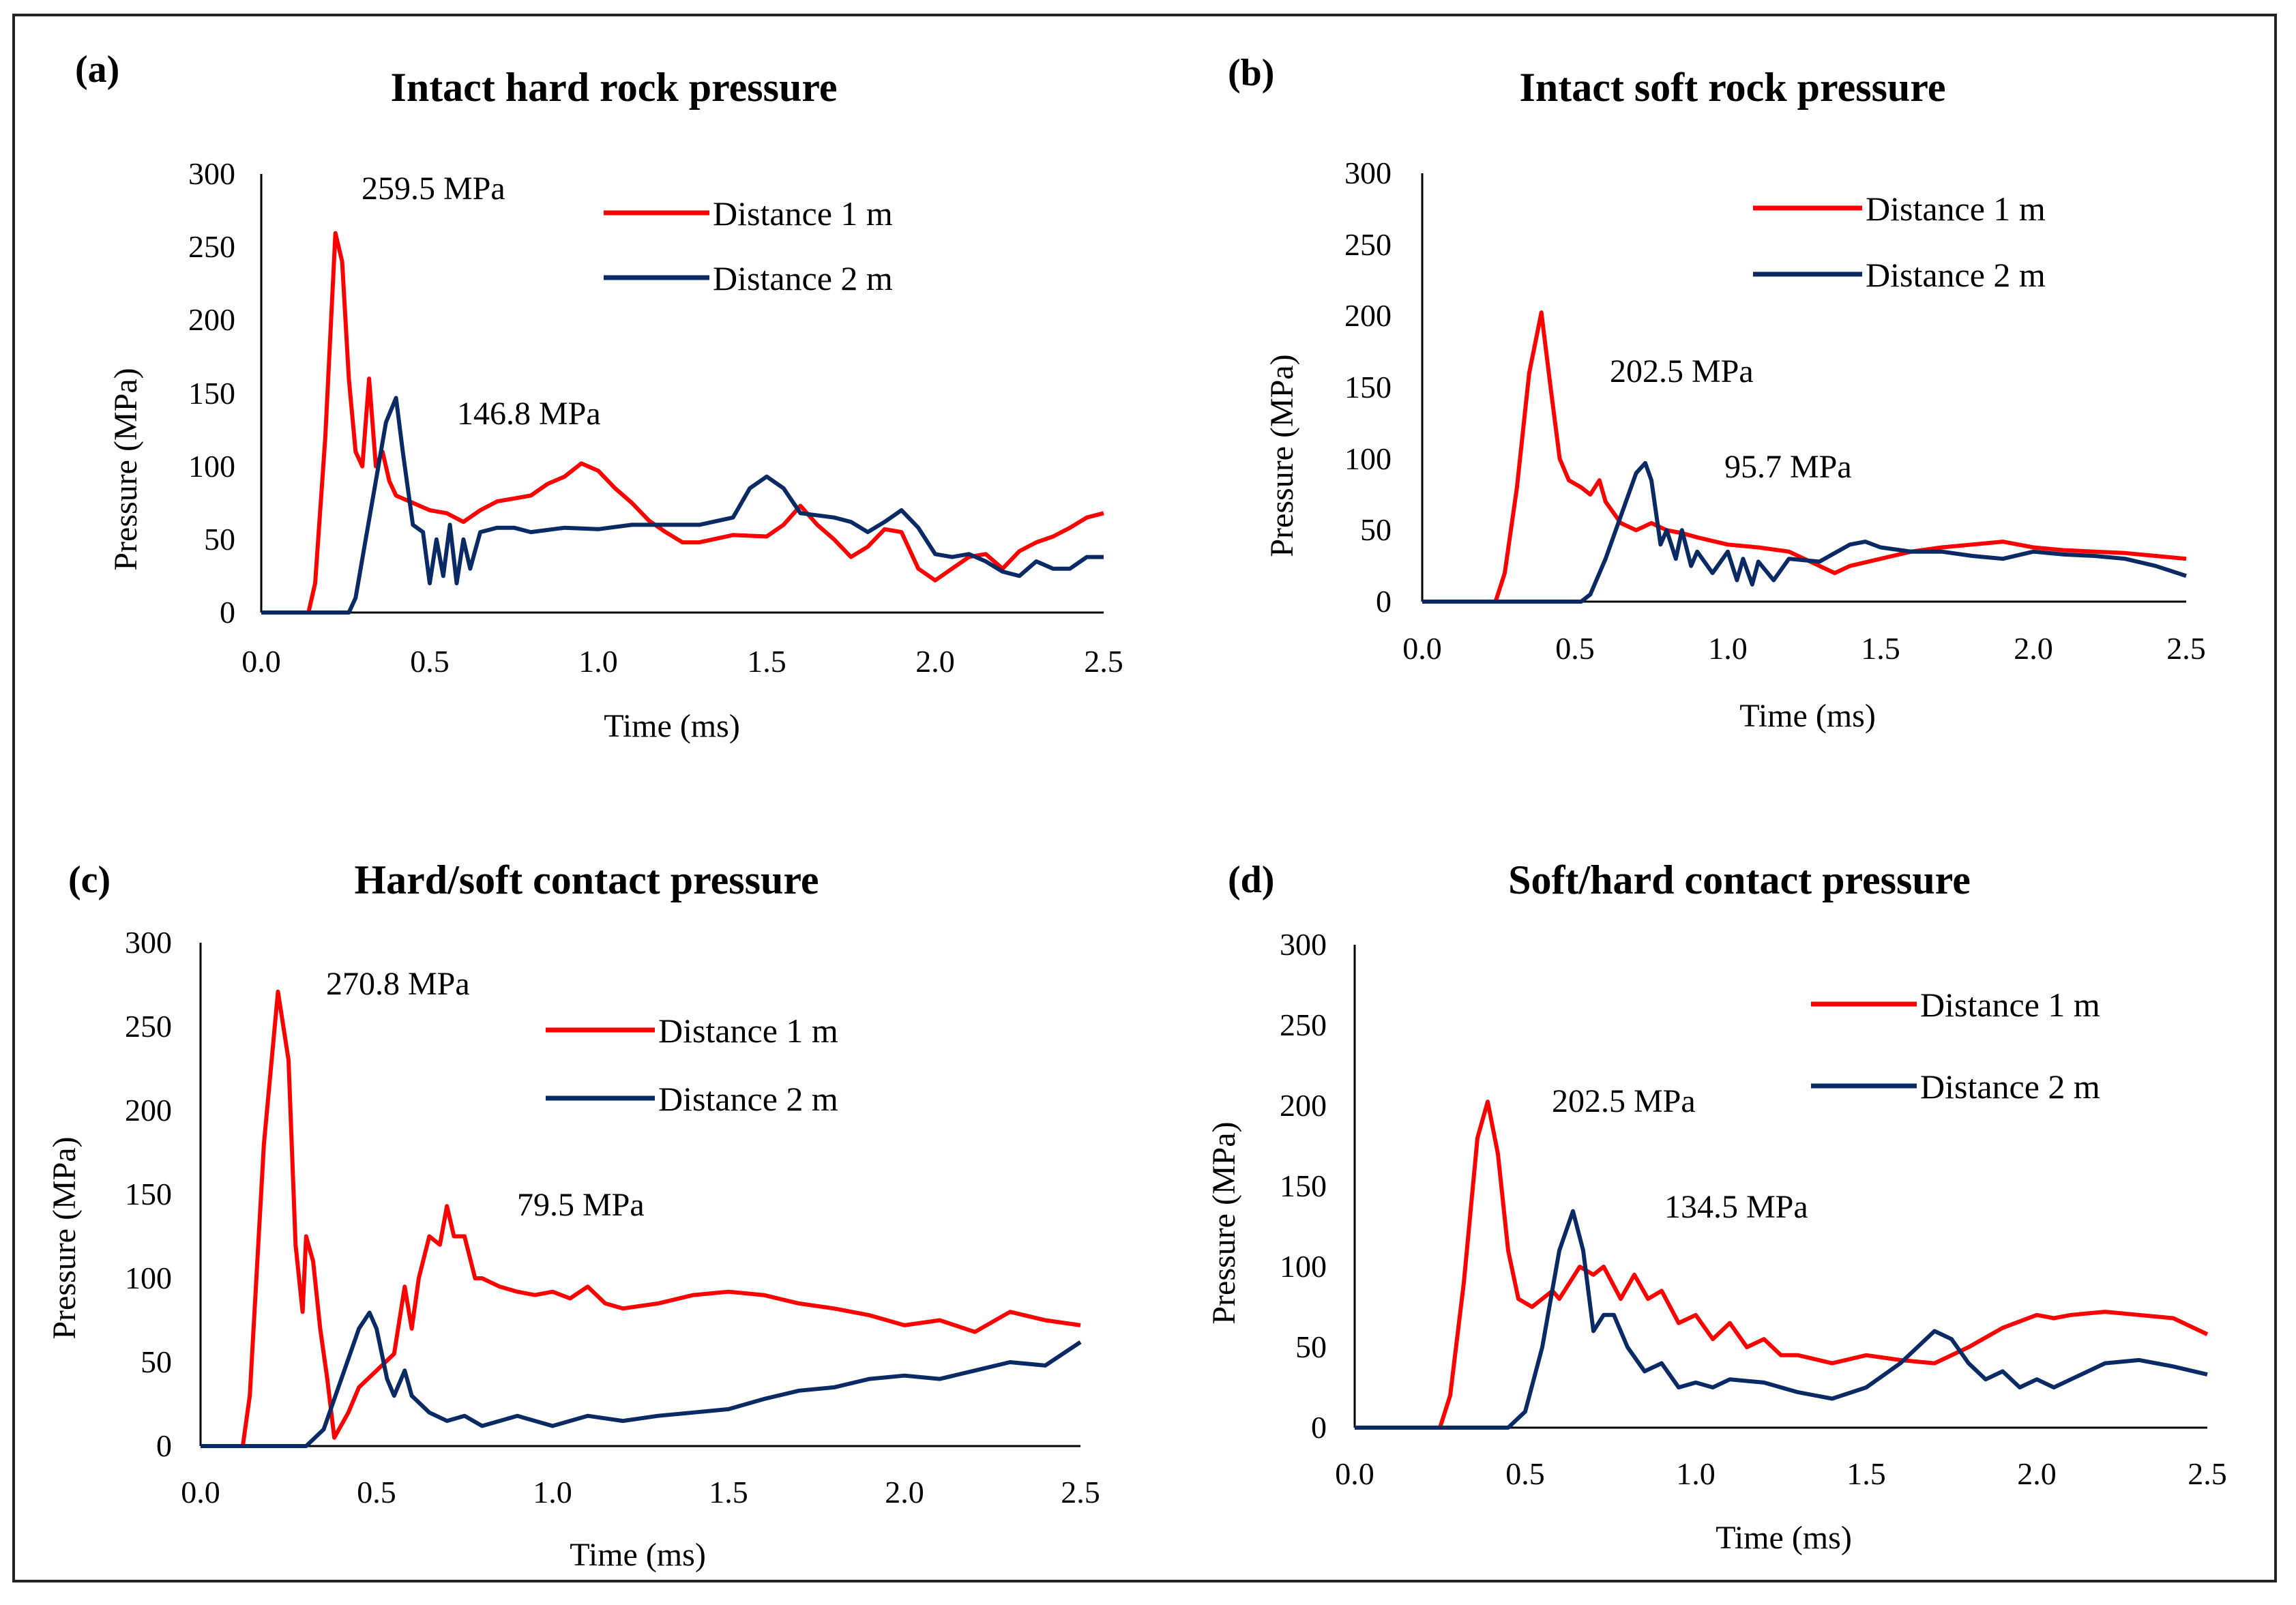 The width and height of the screenshot is (2296, 1605). What do you see at coordinates (97, 70) in the screenshot?
I see `panel-a-label: (a)` at bounding box center [97, 70].